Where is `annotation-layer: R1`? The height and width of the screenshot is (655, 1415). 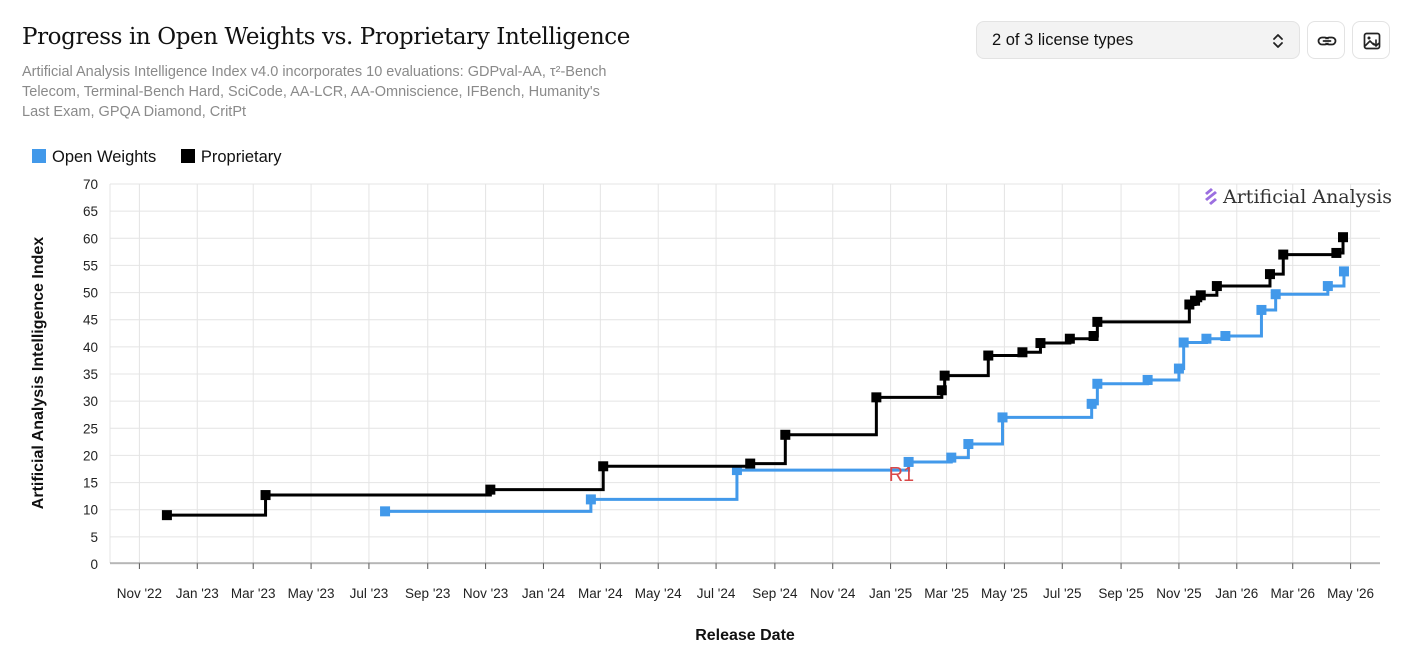
annotation-layer: R1 is located at coordinates (902, 475).